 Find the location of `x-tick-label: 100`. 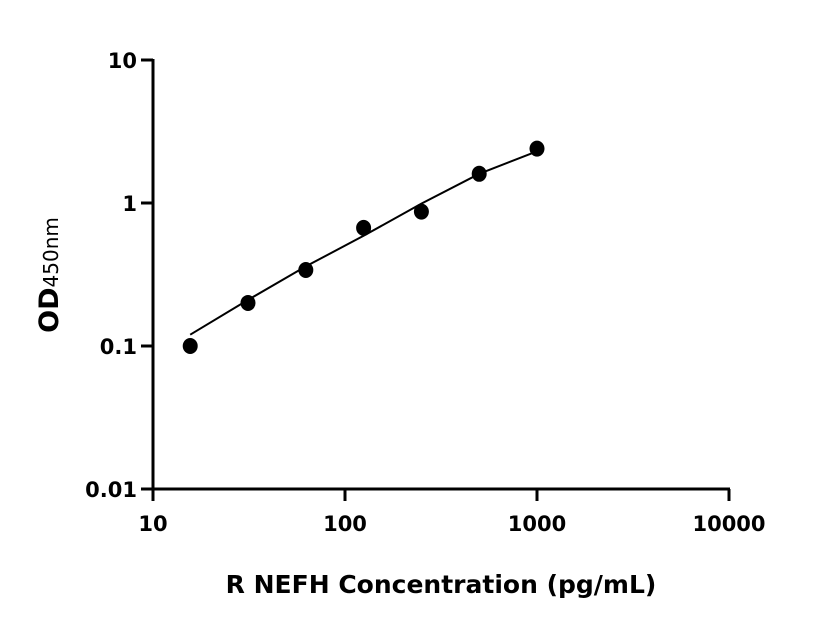

x-tick-label: 100 is located at coordinates (345, 524).